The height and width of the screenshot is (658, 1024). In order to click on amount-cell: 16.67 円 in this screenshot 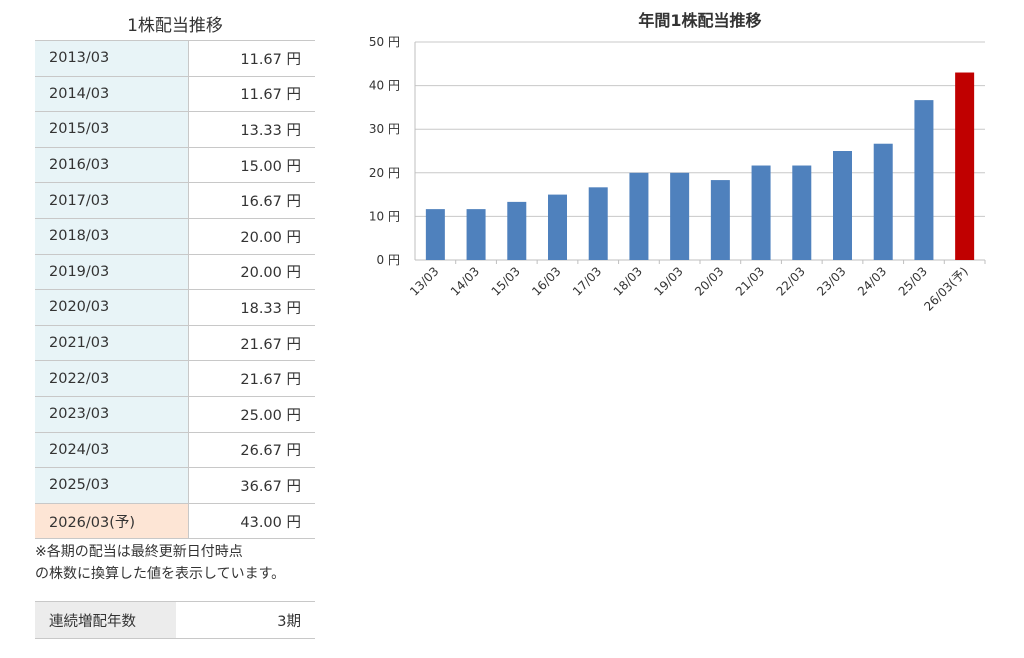, I will do `click(251, 200)`.